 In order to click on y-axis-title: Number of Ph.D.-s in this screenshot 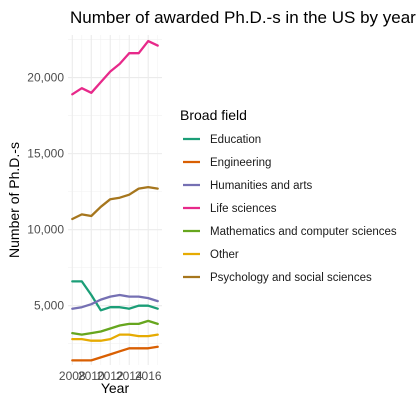, I will do `click(14, 200)`.